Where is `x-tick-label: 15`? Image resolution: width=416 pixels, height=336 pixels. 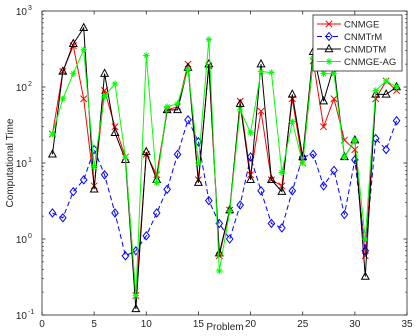 x-tick-label: 15 is located at coordinates (199, 324).